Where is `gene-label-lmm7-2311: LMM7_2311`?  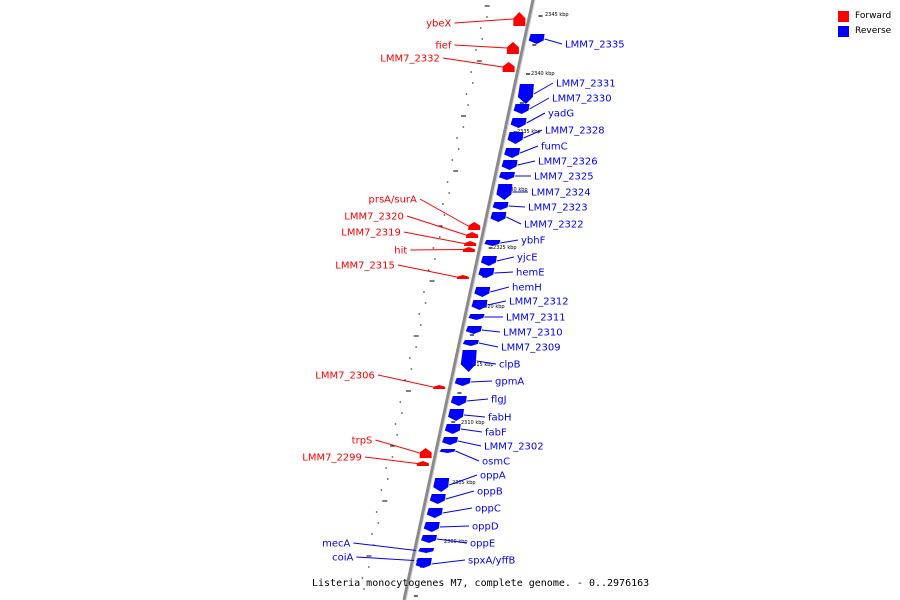 gene-label-lmm7-2311: LMM7_2311 is located at coordinates (536, 318).